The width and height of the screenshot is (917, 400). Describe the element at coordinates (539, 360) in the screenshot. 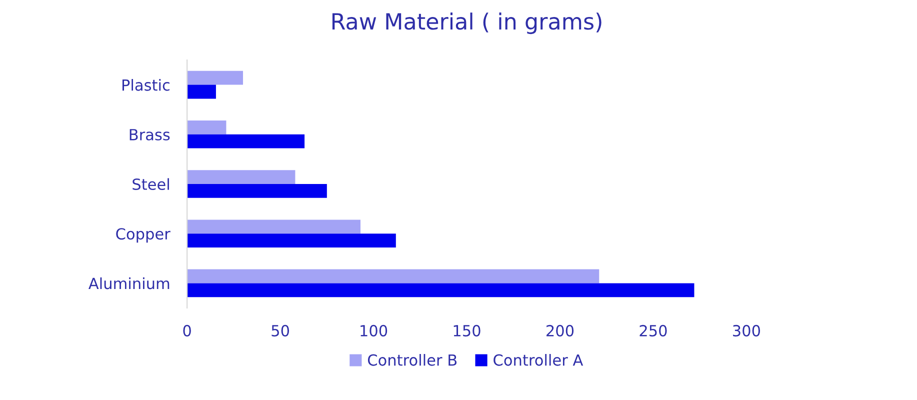

I see `legend-label: Controller A` at that location.